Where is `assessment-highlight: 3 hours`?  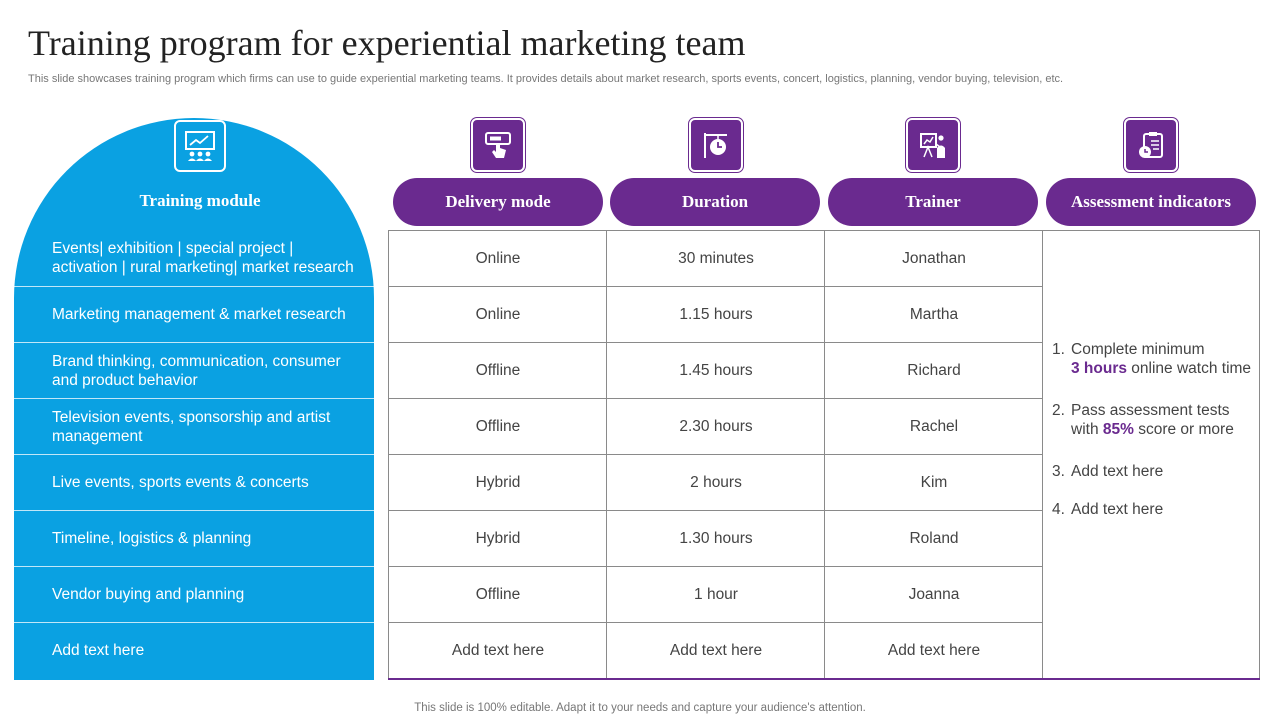
assessment-highlight: 3 hours is located at coordinates (1099, 368).